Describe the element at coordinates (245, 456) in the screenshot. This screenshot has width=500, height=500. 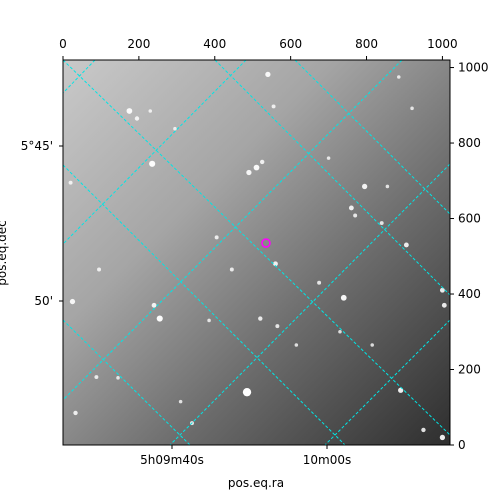
I see `ra-tick-labels: 5h09m40s 10m00s` at that location.